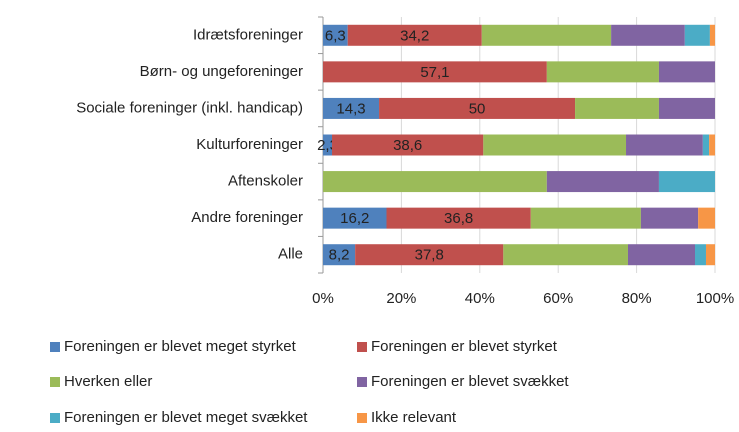 The image size is (739, 432). I want to click on legend-label: Hverken eller, so click(108, 381).